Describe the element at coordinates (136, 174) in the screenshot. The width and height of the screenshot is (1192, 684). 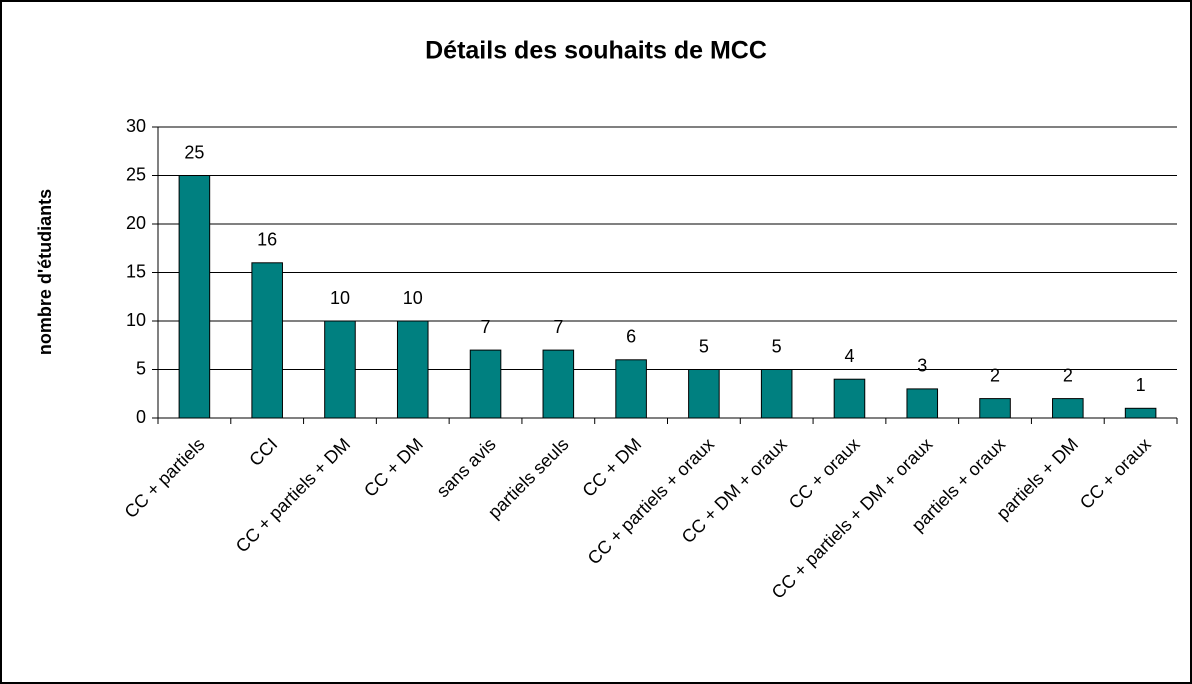
I see `y-tick-label: 25` at that location.